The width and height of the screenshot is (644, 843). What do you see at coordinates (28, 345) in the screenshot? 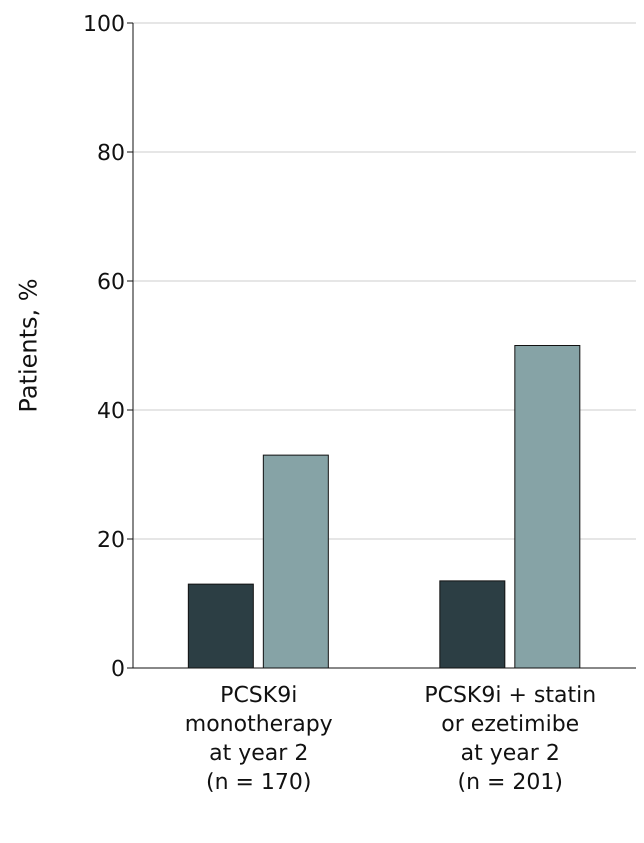
I see `y-axis-title: Patients, %` at bounding box center [28, 345].